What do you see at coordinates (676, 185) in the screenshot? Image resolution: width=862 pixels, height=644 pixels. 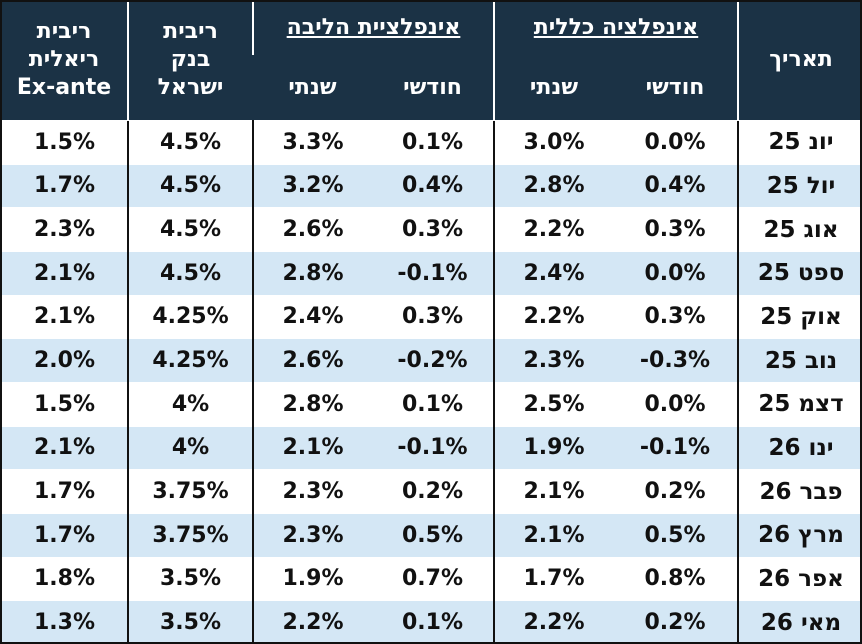 I see `headline-monthly-cell: 0.4%` at bounding box center [676, 185].